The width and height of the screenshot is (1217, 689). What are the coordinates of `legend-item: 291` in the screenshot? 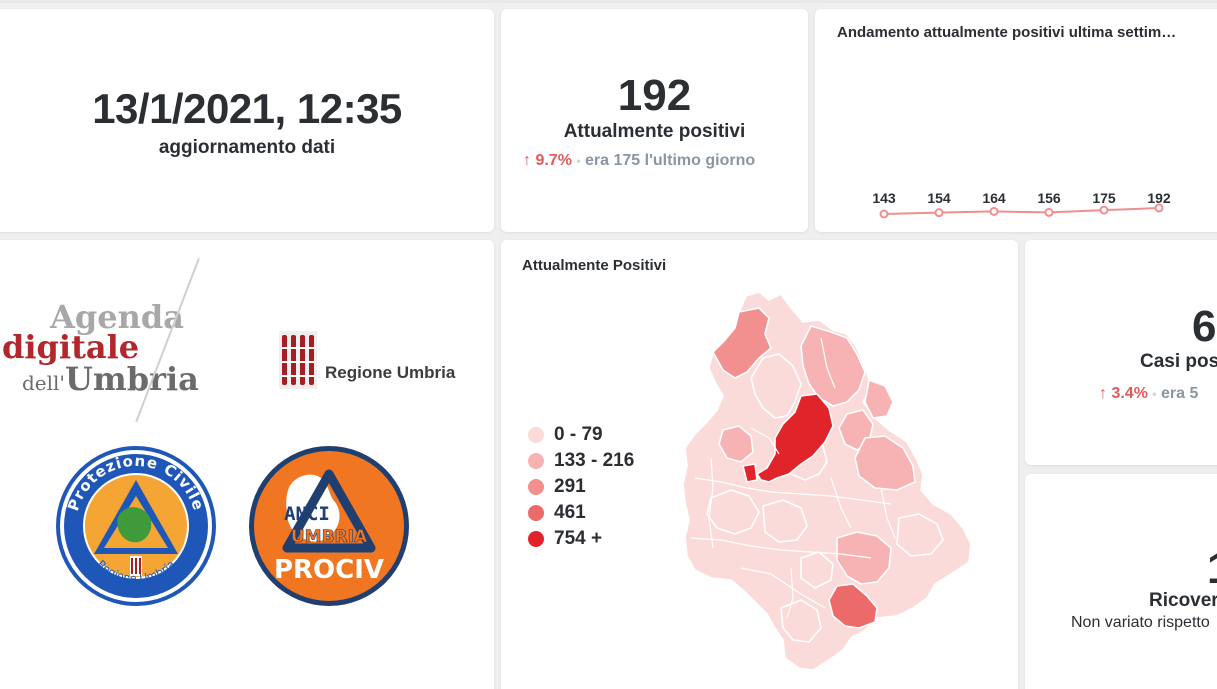 It's located at (581, 487).